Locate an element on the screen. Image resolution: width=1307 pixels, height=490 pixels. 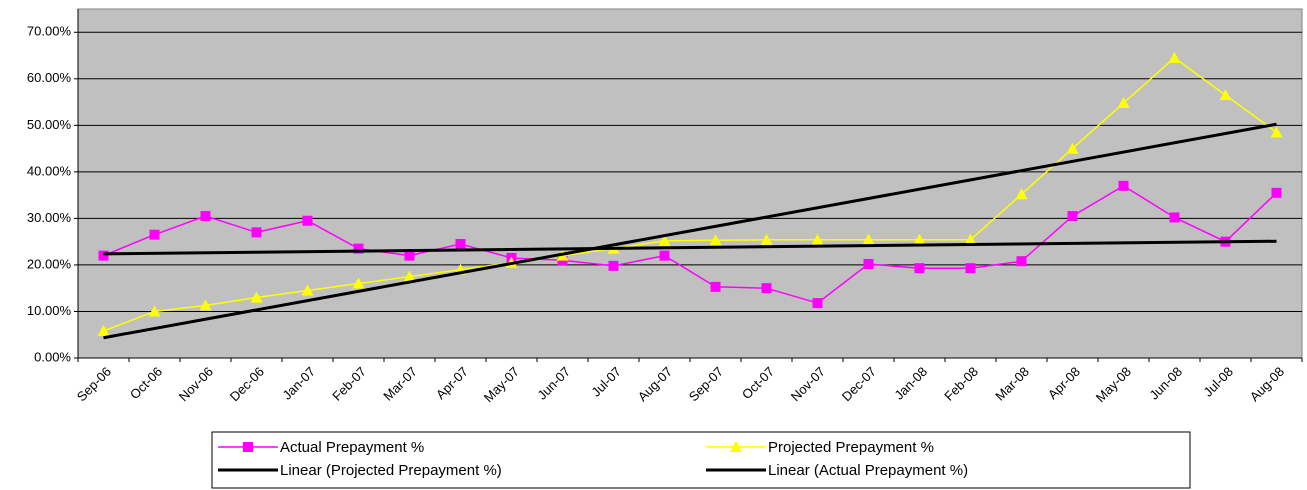
y-tick-label: 0.00% is located at coordinates (52, 356).